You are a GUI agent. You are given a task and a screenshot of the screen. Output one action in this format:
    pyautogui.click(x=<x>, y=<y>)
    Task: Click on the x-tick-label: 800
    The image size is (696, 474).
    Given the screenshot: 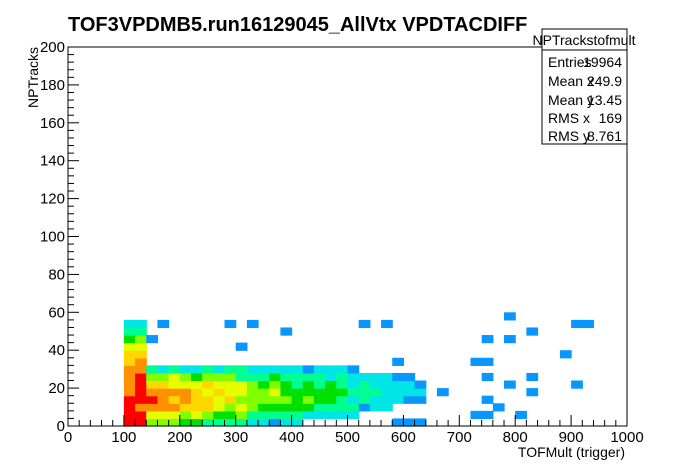 What is the action you would take?
    pyautogui.click(x=515, y=437)
    